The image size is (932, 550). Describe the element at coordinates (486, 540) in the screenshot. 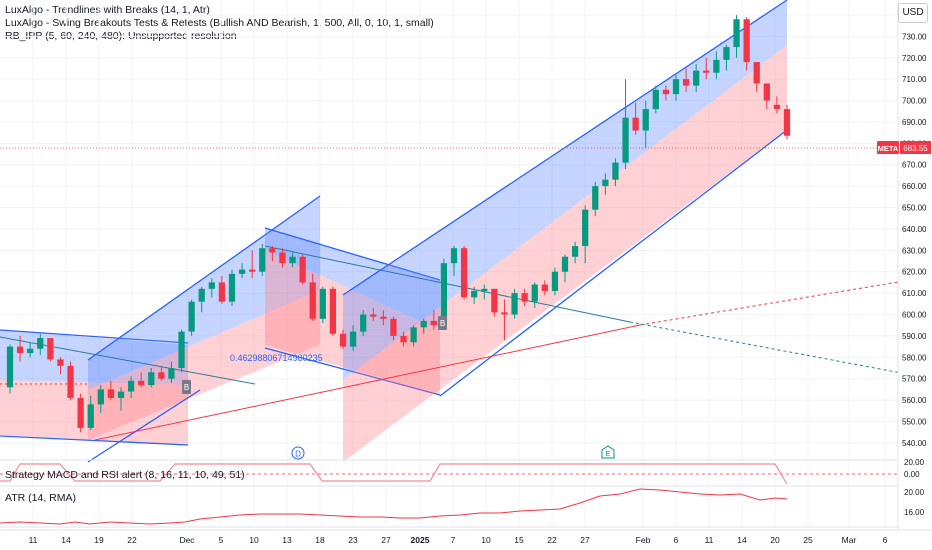

I see `time-tick-label: 10` at that location.